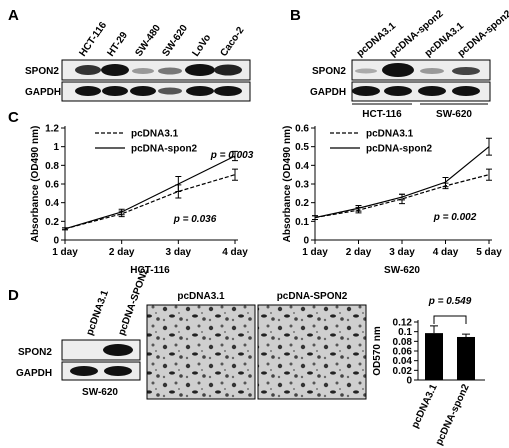  I want to click on annotation: p = 0.036, so click(195, 219).